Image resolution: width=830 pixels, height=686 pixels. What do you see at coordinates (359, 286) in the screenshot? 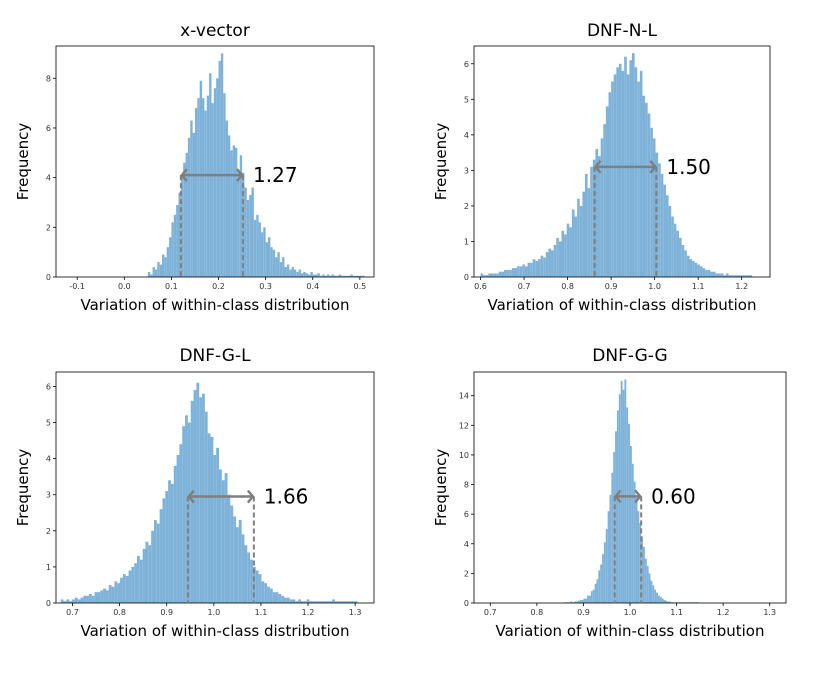
I see `x-tick-label: 0.5` at bounding box center [359, 286].